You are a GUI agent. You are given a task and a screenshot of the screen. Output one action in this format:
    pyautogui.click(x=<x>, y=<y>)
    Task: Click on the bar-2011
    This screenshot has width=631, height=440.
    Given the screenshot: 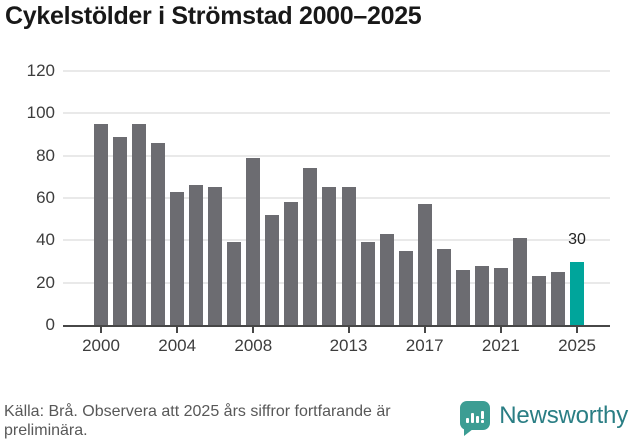 What is the action you would take?
    pyautogui.click(x=310, y=246)
    